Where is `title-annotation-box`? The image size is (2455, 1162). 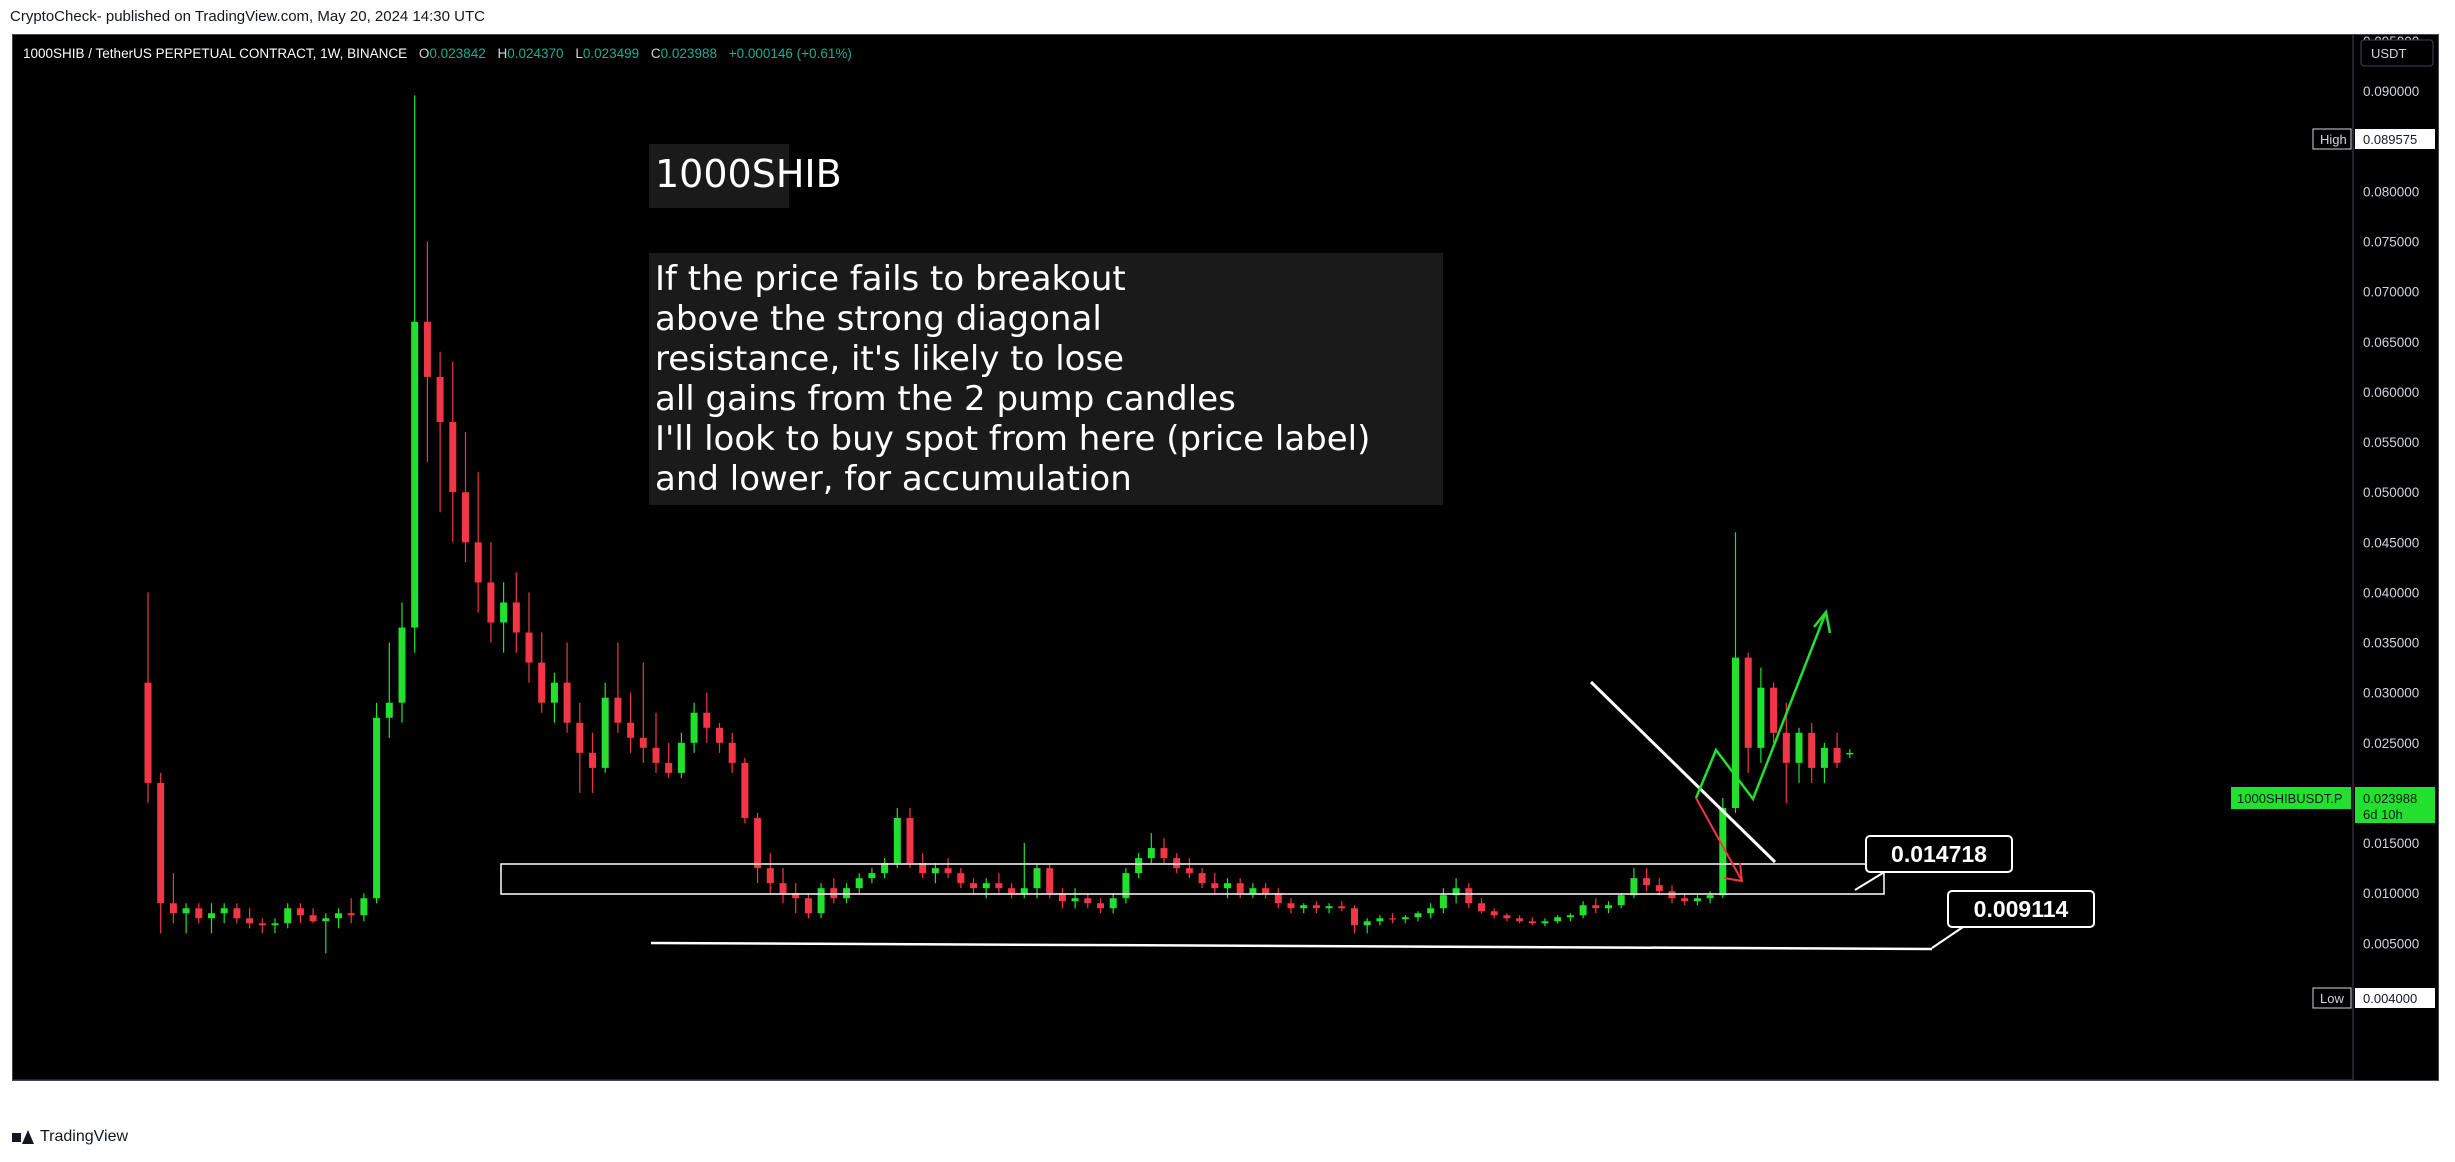 title-annotation-box is located at coordinates (719, 176).